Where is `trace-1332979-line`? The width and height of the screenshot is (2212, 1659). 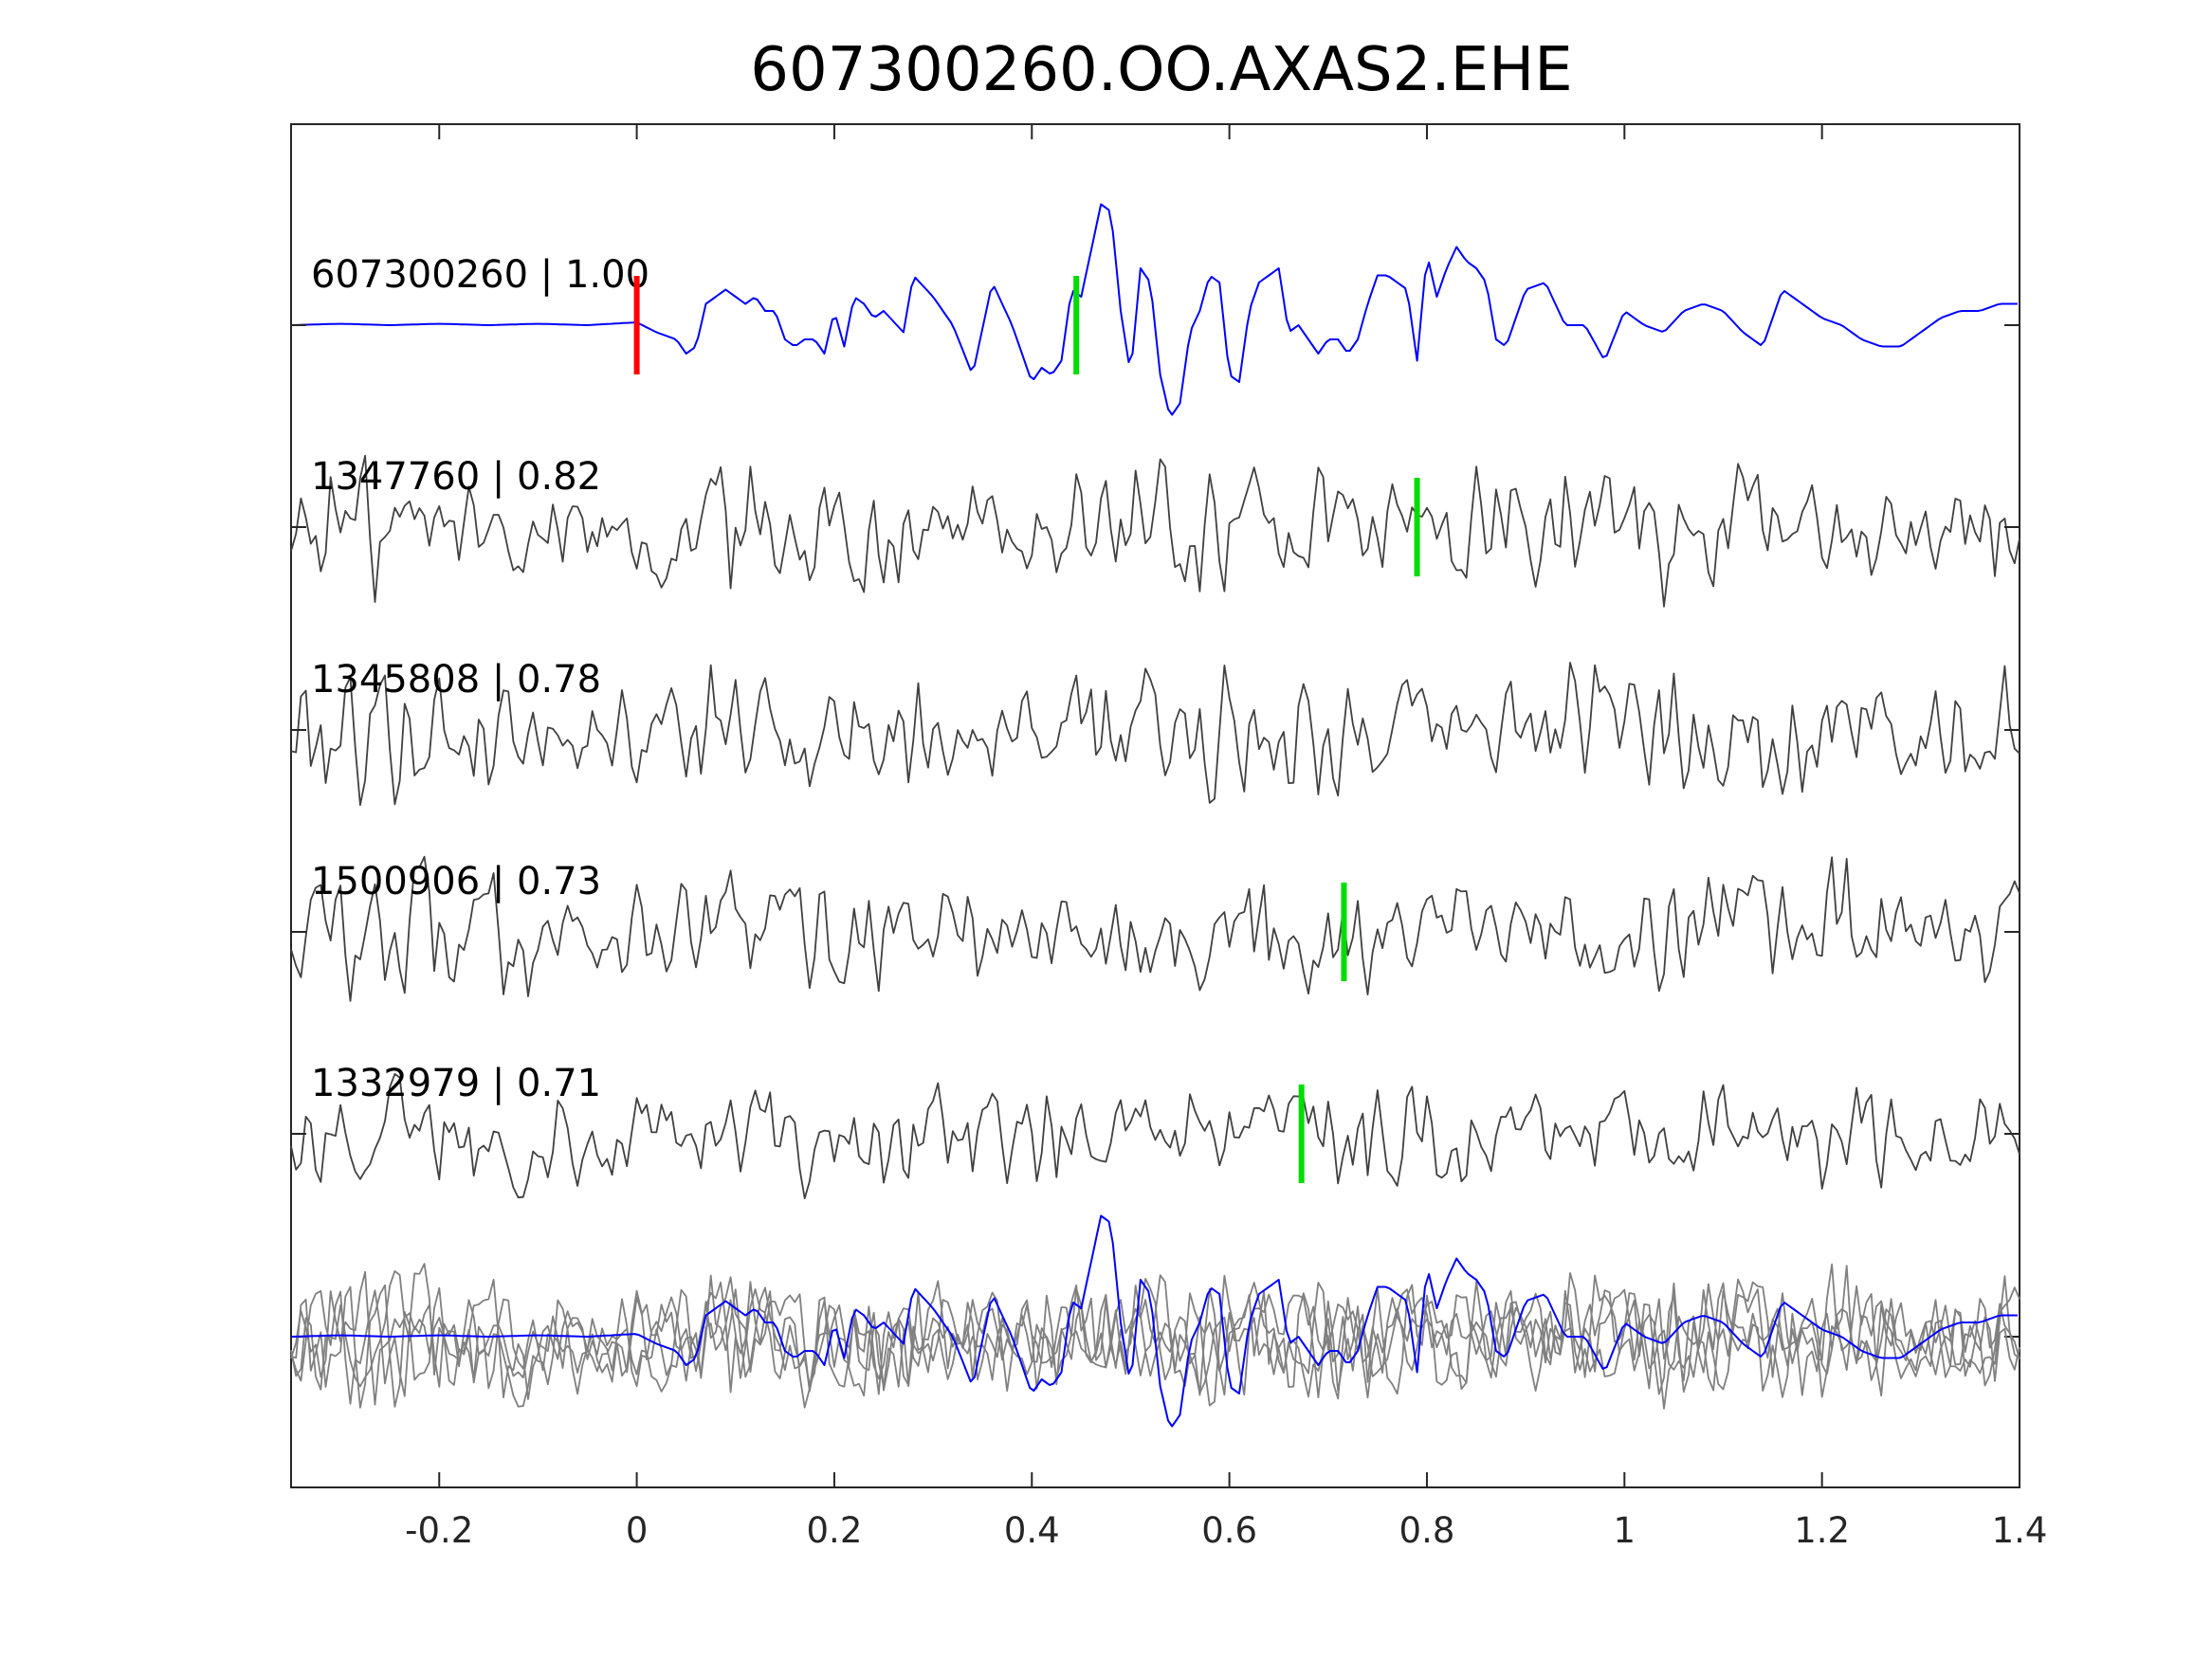 trace-1332979-line is located at coordinates (1155, 1136).